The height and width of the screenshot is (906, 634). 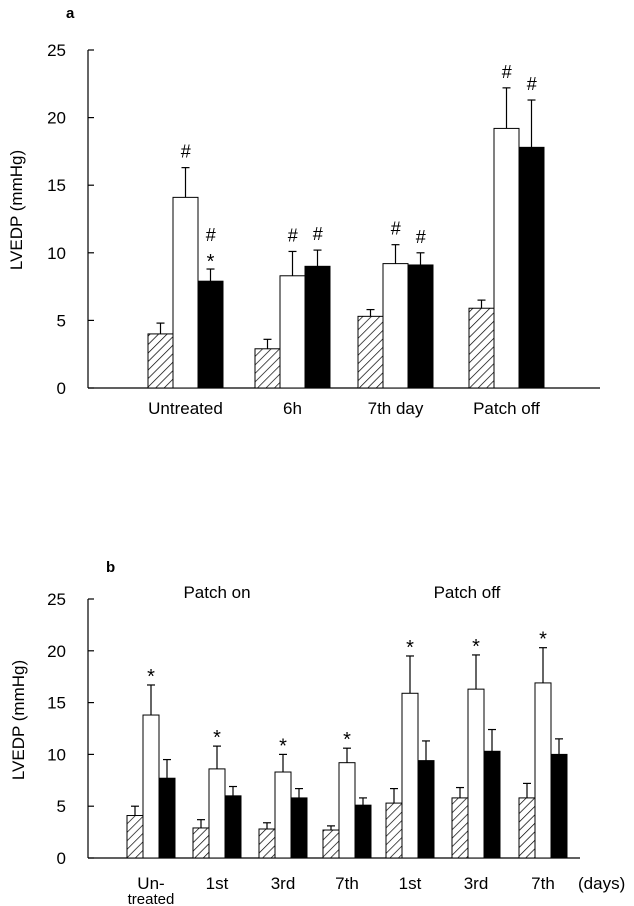 I want to click on category-label-1-0-1: treated, so click(x=151, y=898).